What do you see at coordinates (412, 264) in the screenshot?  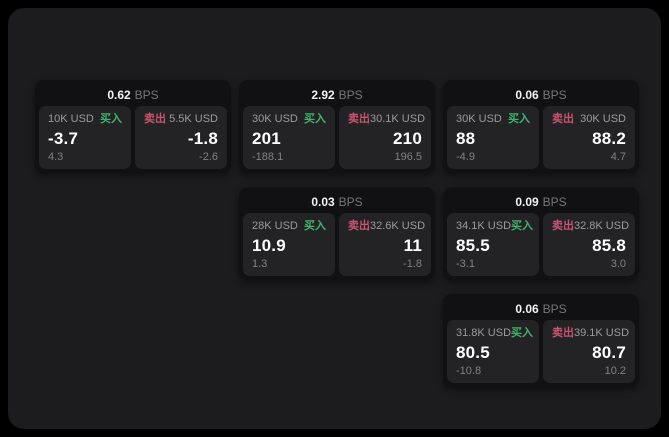 I see `sell-delta: -1.8` at bounding box center [412, 264].